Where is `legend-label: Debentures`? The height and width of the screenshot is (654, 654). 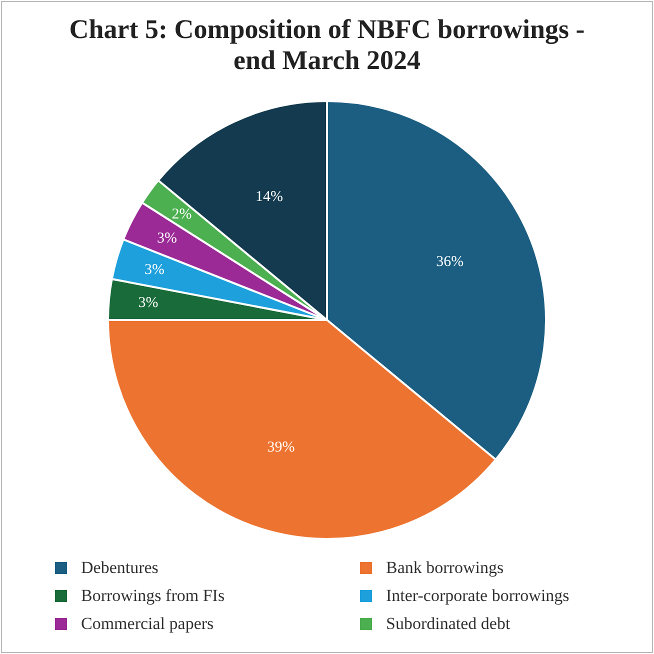
legend-label: Debentures is located at coordinates (119, 568).